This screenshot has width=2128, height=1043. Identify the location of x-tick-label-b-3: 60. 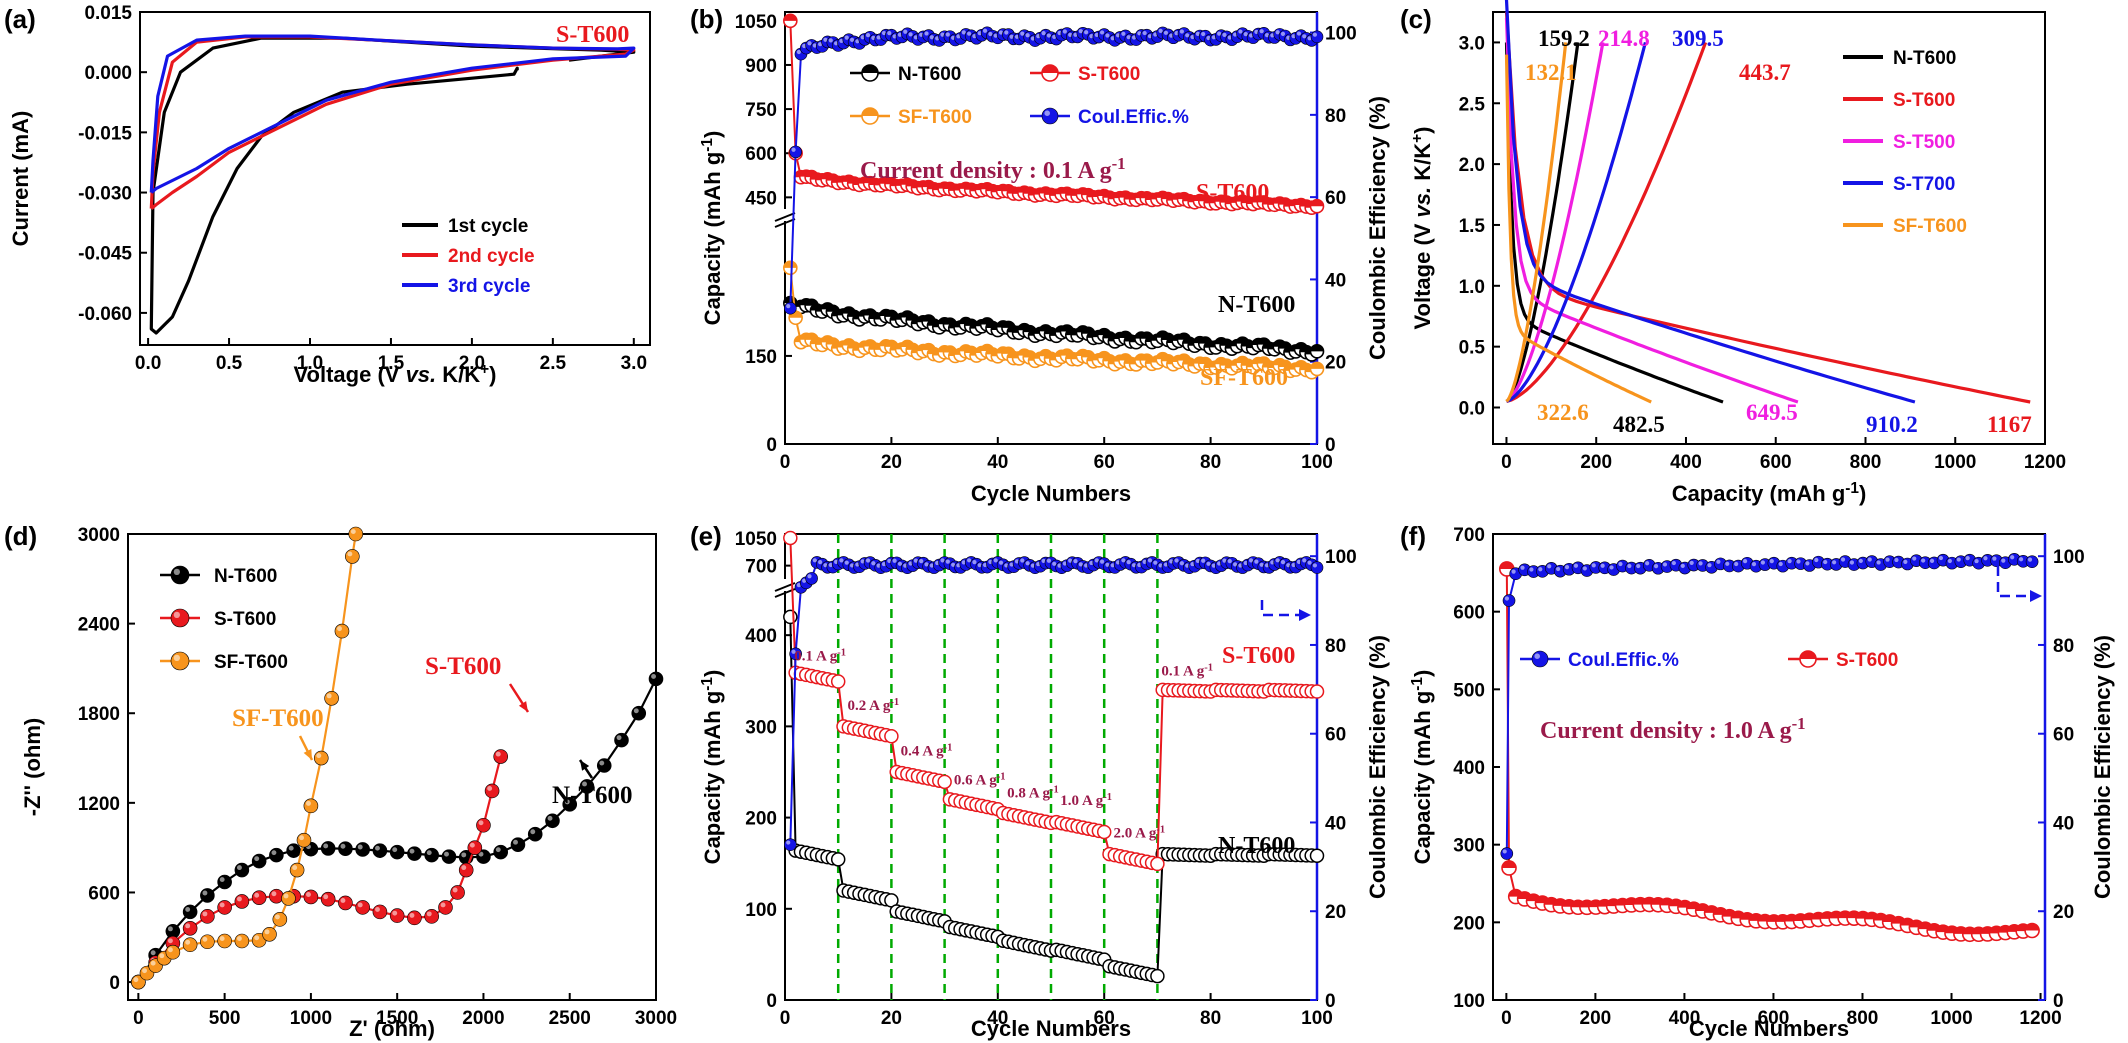
(1104, 462).